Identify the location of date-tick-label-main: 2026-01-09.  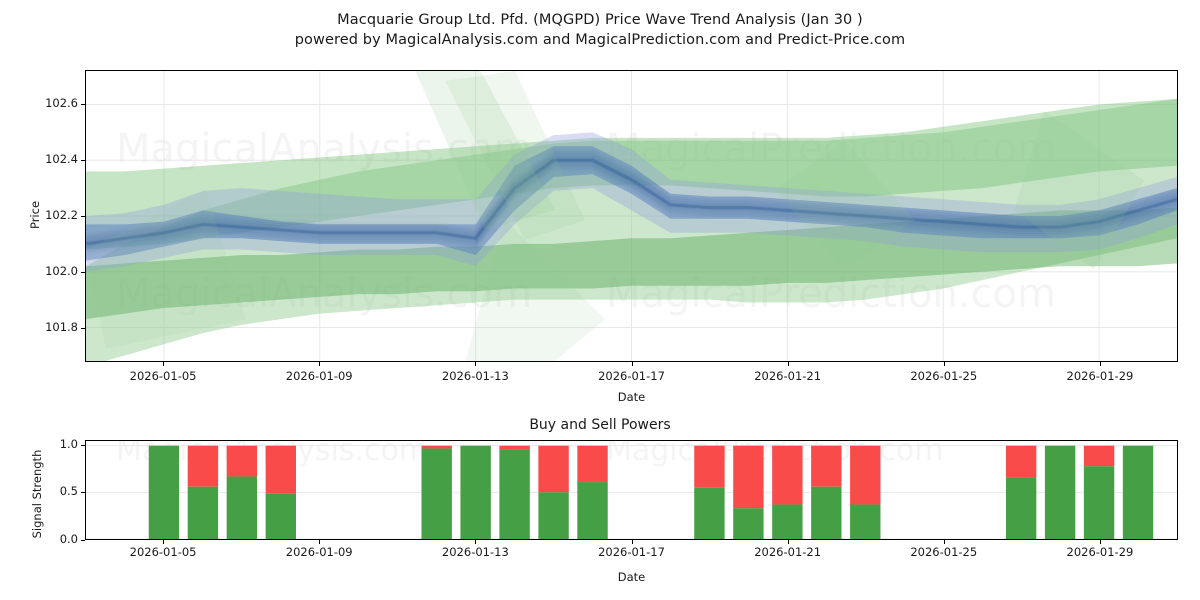
(319, 376).